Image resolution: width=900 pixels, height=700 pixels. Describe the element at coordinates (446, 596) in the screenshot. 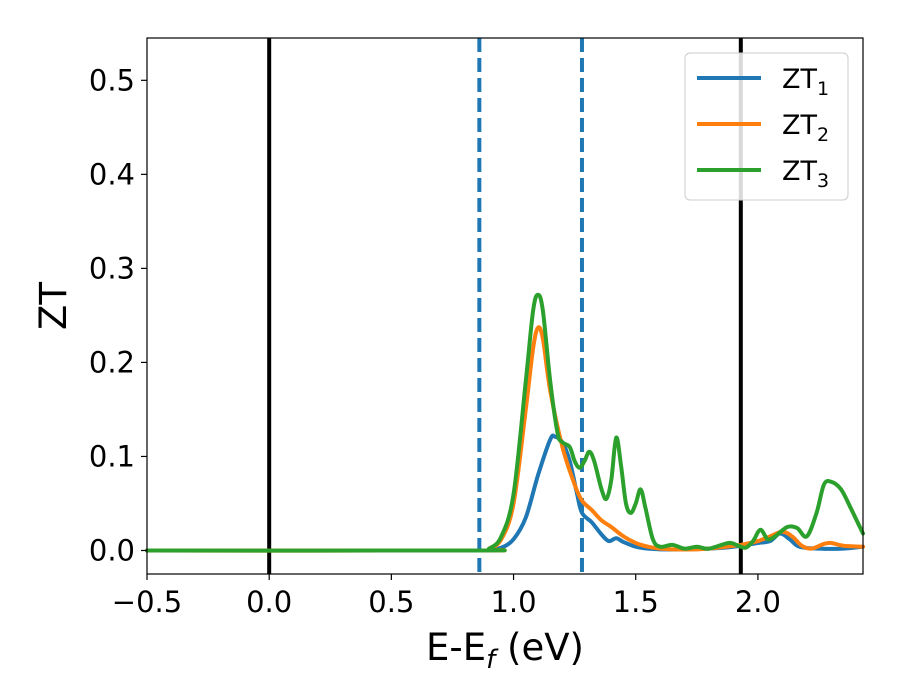

I see `x-axis: −0.5 0.0 0.5 1.0 1.5 2.0` at that location.